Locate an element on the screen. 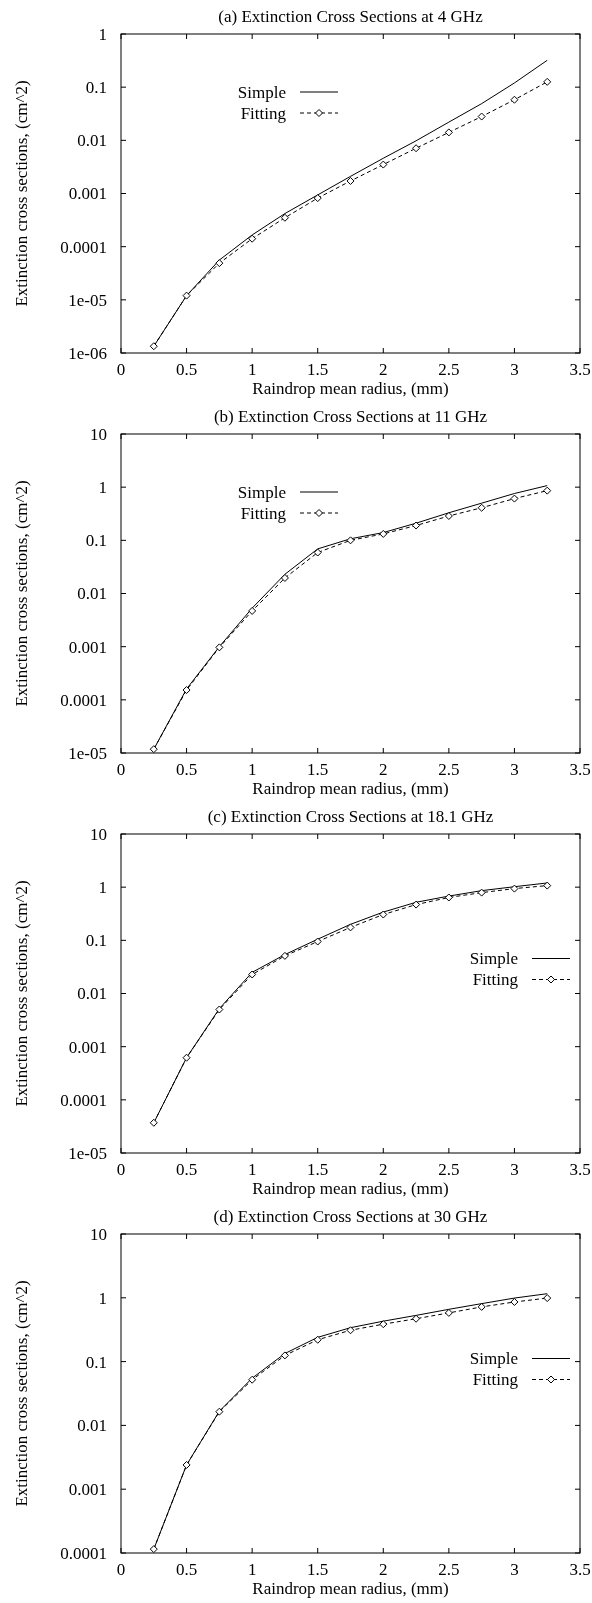  chart-title: (b) Extinction Cross Sections at 11 GHz is located at coordinates (350, 416).